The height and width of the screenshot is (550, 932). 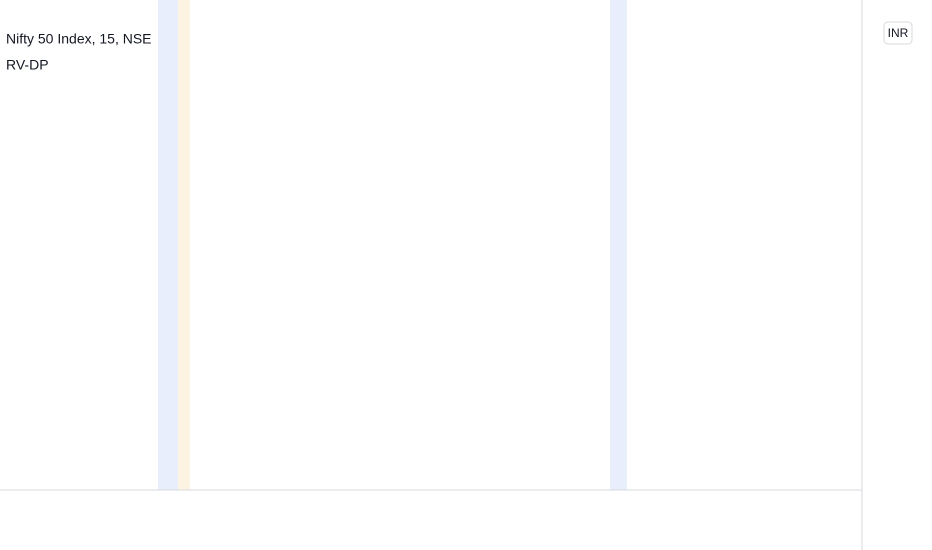 I want to click on currency-button, so click(x=898, y=33).